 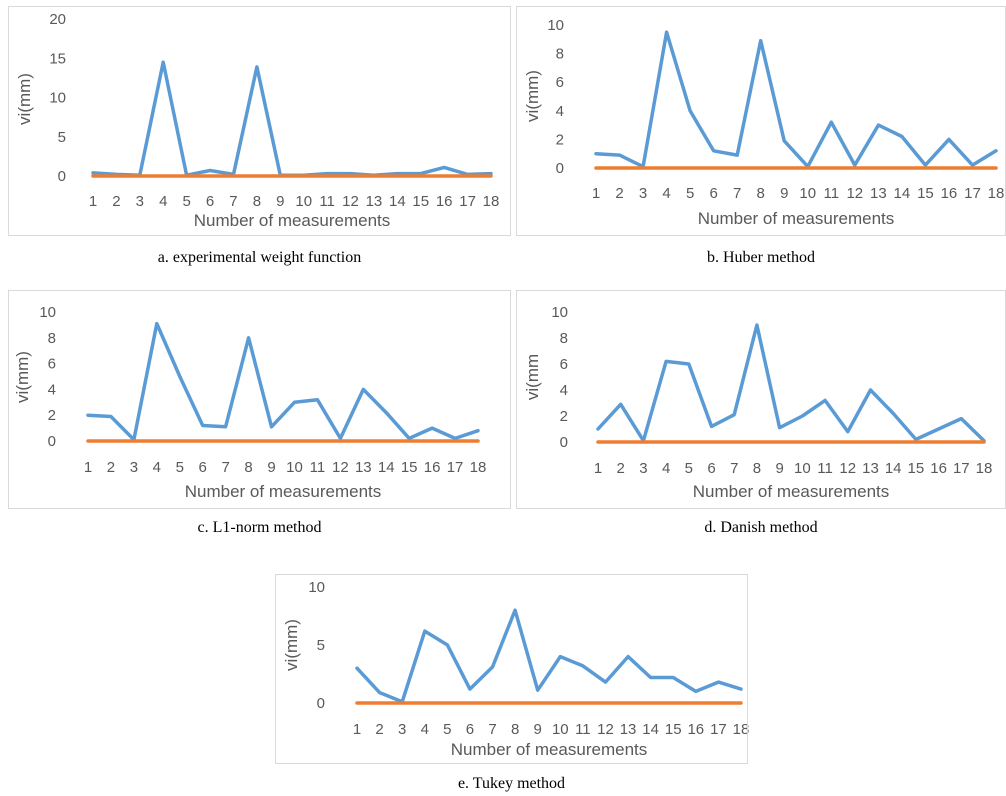 What do you see at coordinates (57, 58) in the screenshot?
I see `y-tick-label: 15` at bounding box center [57, 58].